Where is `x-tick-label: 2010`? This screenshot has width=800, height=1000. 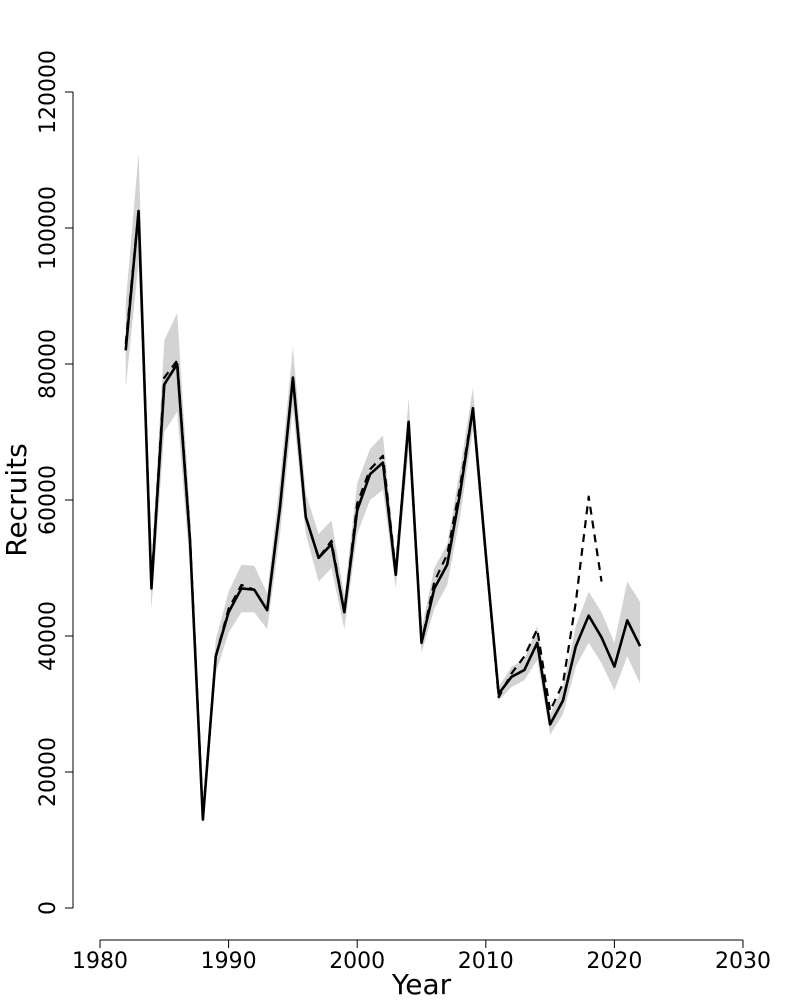
x-tick-label: 2010 is located at coordinates (486, 961).